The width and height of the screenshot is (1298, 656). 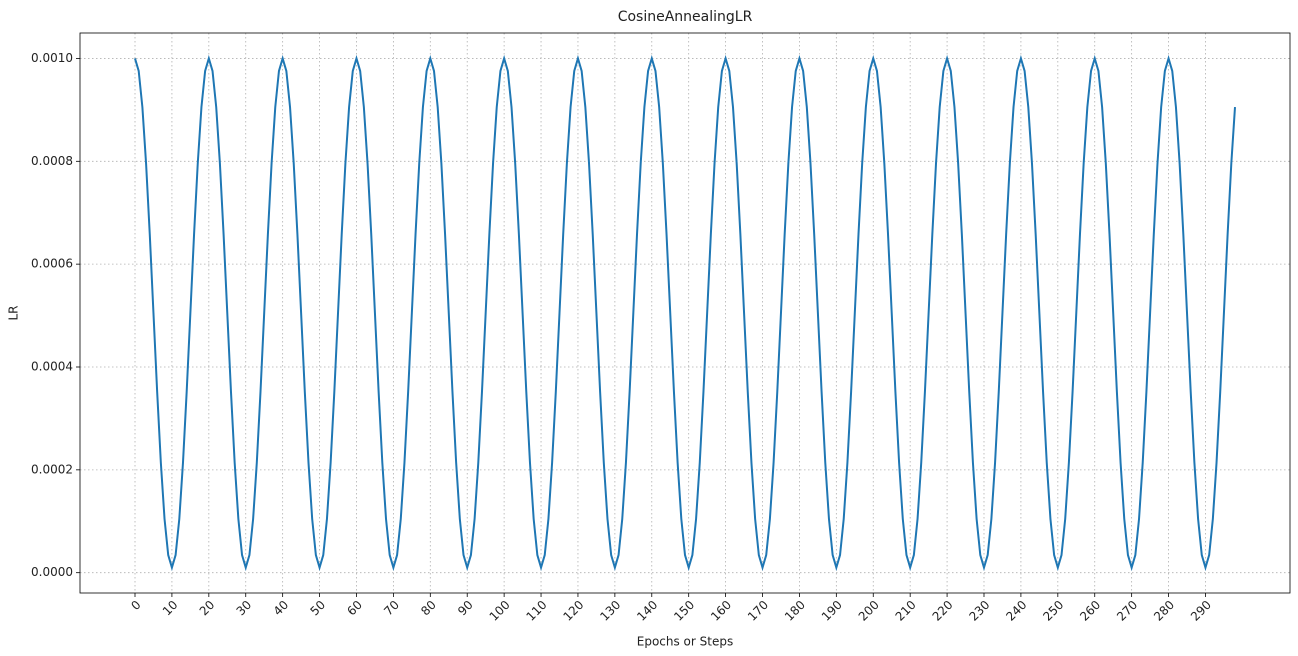 What do you see at coordinates (391, 608) in the screenshot?
I see `x-tick-label: 70` at bounding box center [391, 608].